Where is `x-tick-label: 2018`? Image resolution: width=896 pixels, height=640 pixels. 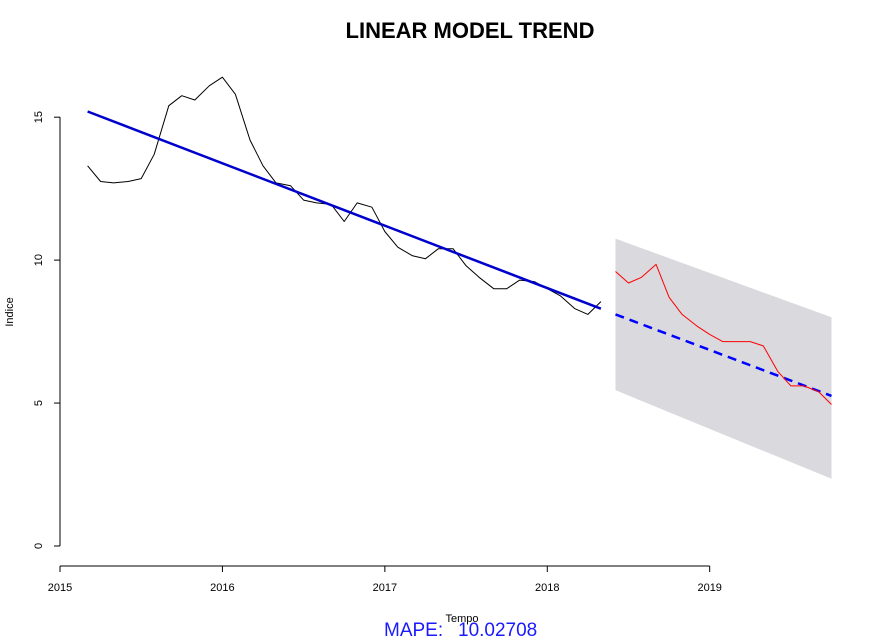 x-tick-label: 2018 is located at coordinates (547, 588).